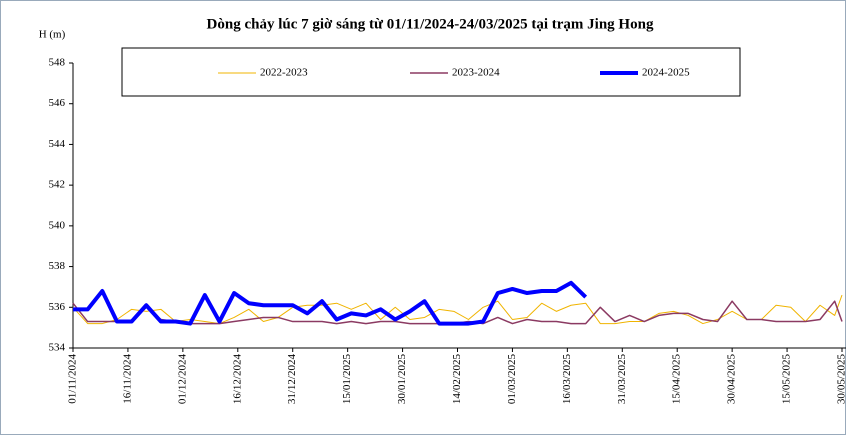 The width and height of the screenshot is (846, 435). Describe the element at coordinates (402, 379) in the screenshot. I see `x-tick-label: 30/01/2025` at that location.